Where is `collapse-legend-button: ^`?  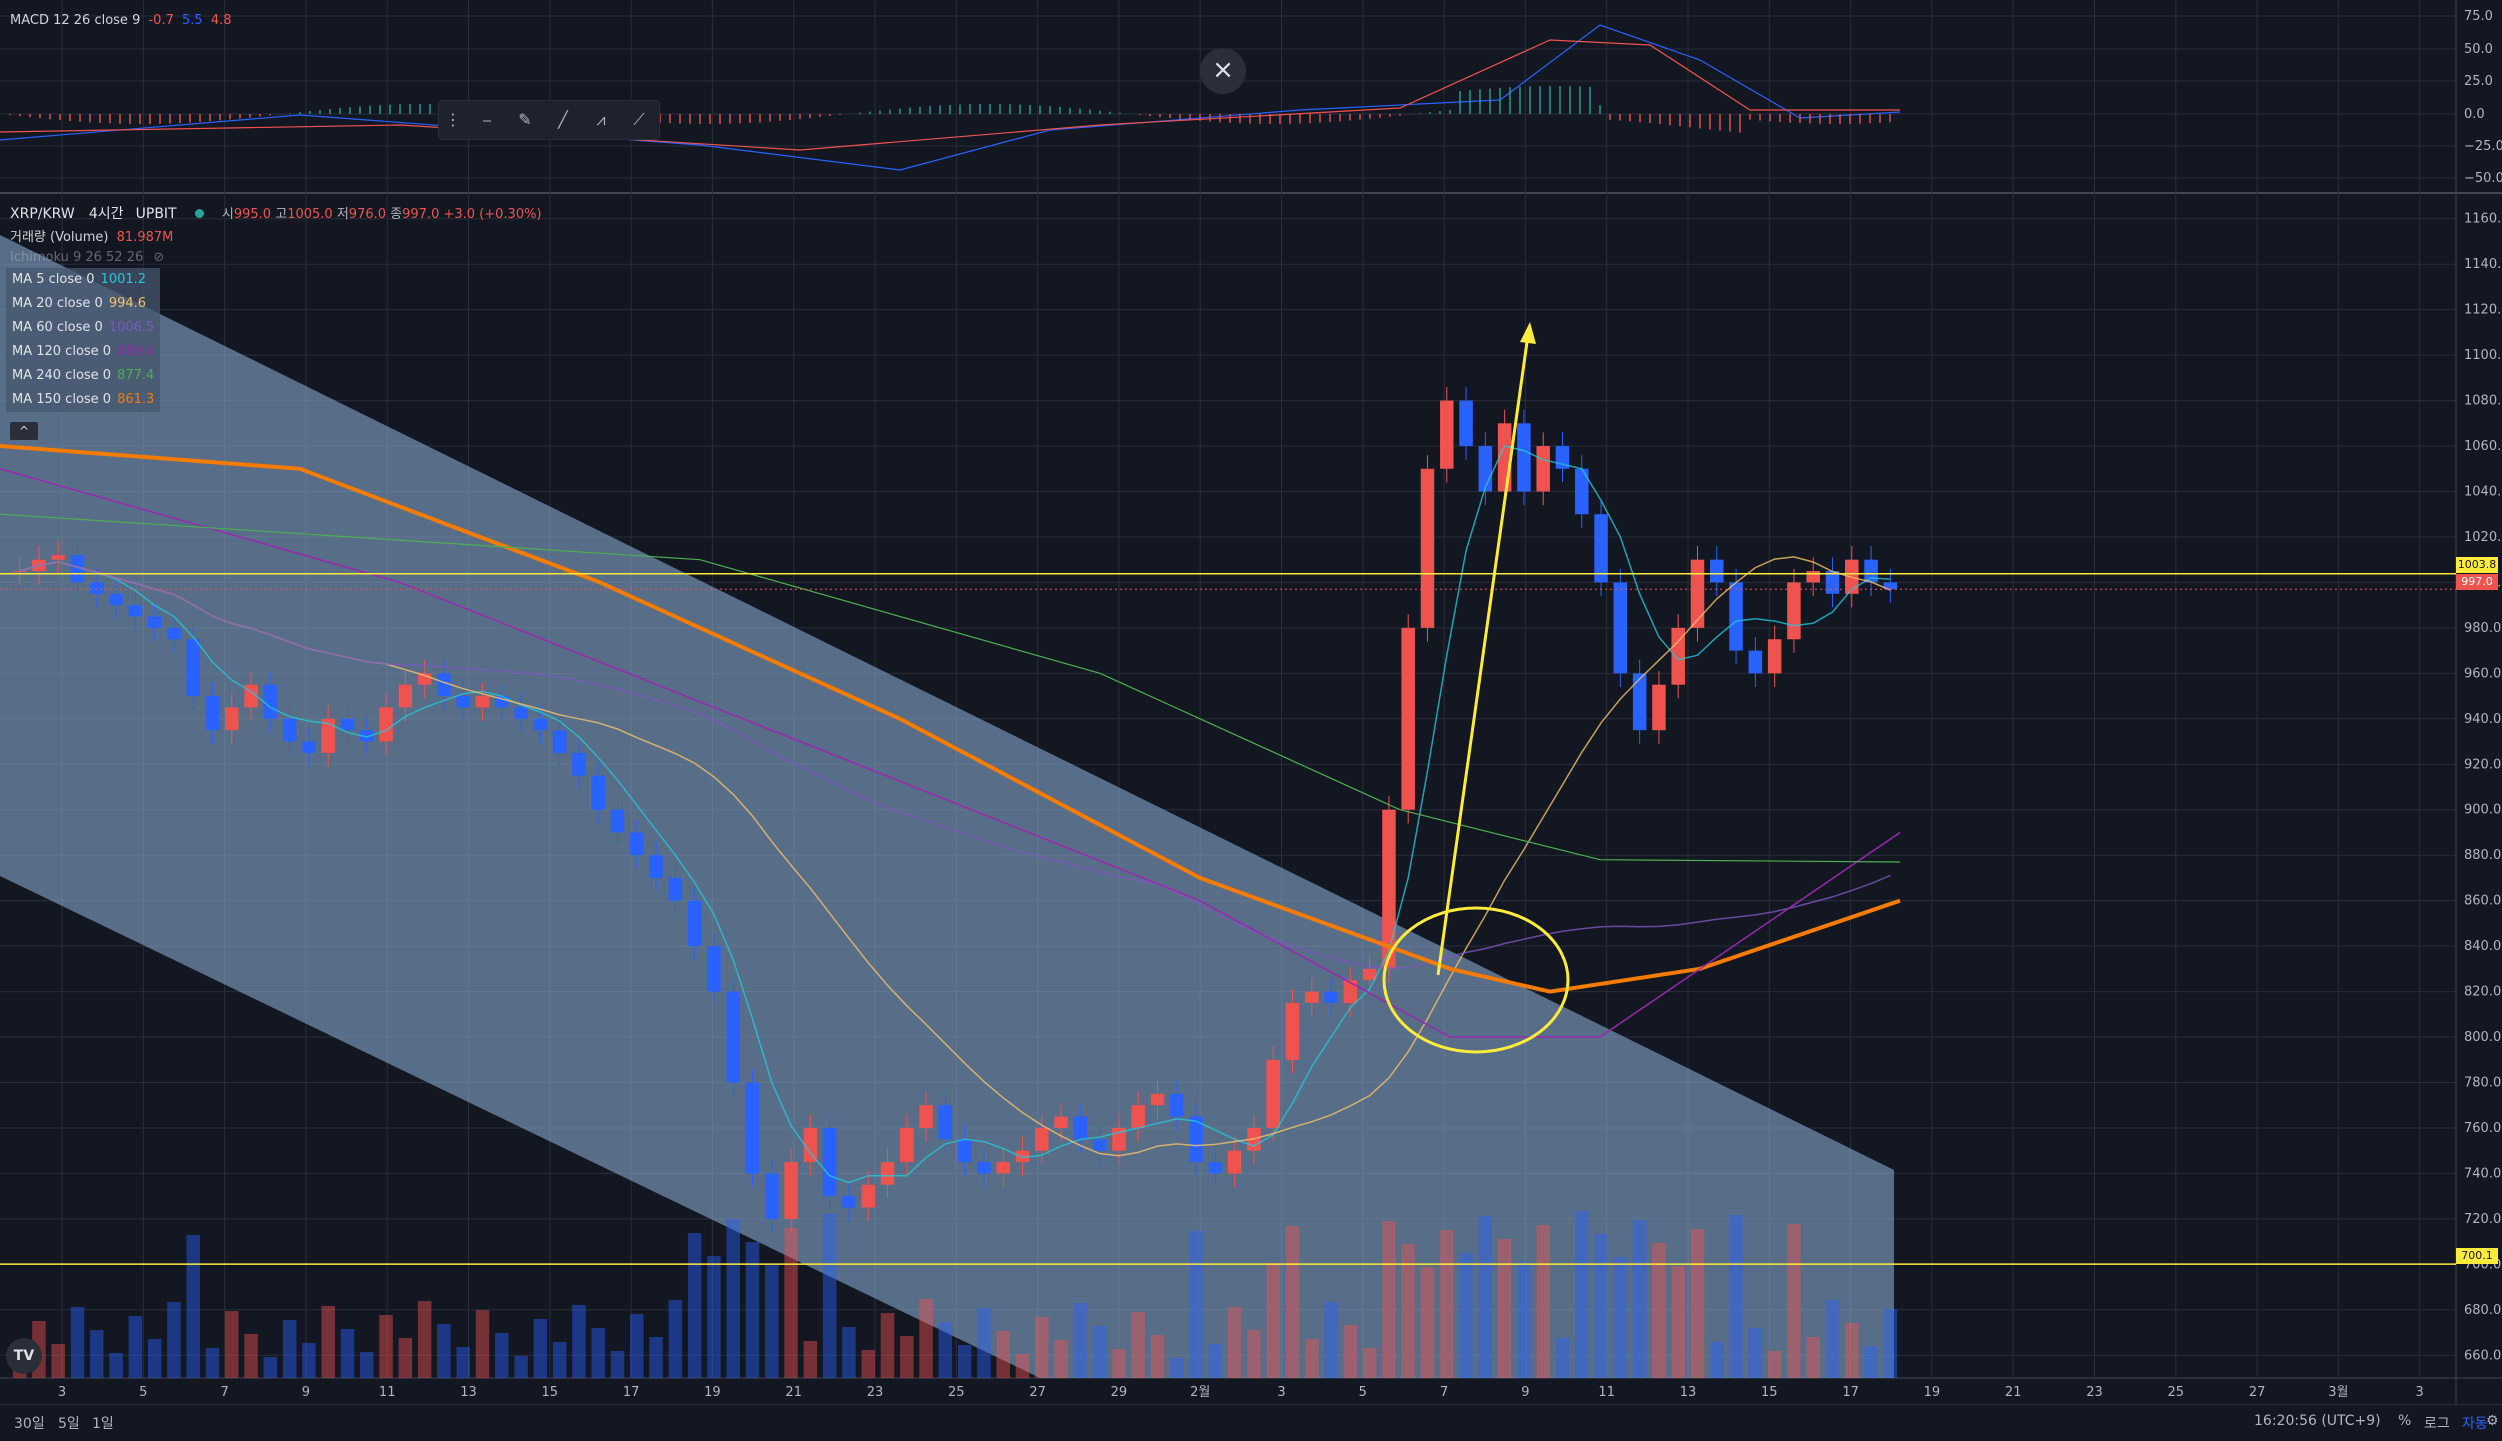
collapse-legend-button: ^ is located at coordinates (24, 431).